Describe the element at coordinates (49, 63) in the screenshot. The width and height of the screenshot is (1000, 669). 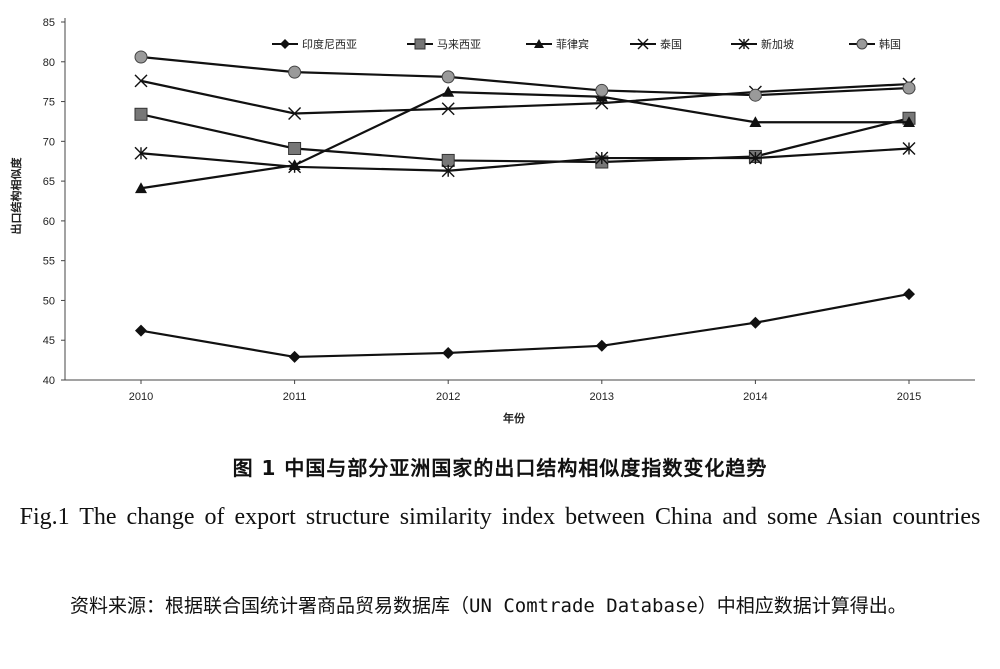
I see `y-tick-label: 80` at that location.